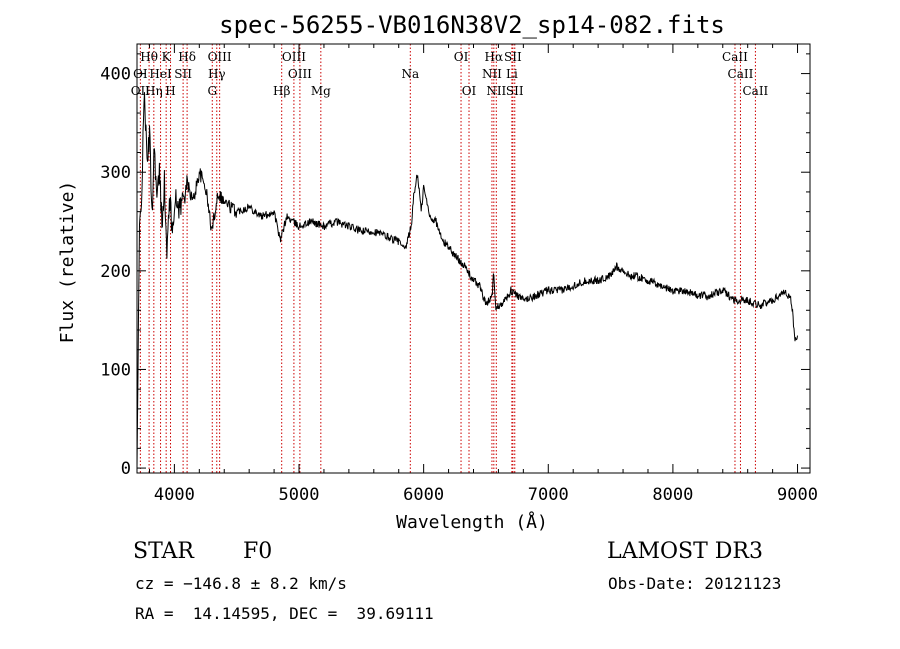  Describe the element at coordinates (672, 495) in the screenshot. I see `x-tick-label: 8000` at that location.